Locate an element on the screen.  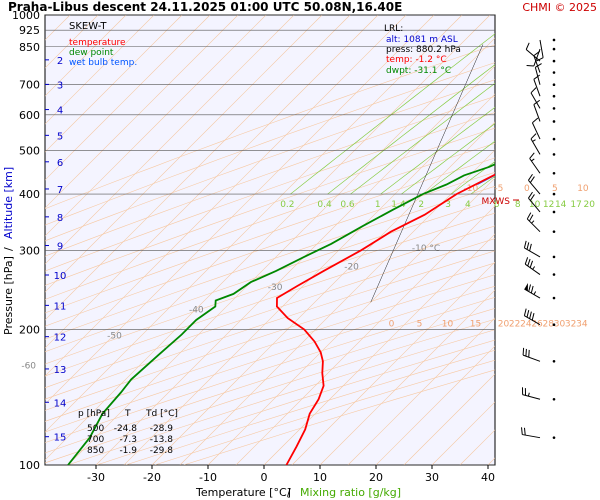
lrl-dwpt: dwpt: -31.1 °C is located at coordinates (418, 71).